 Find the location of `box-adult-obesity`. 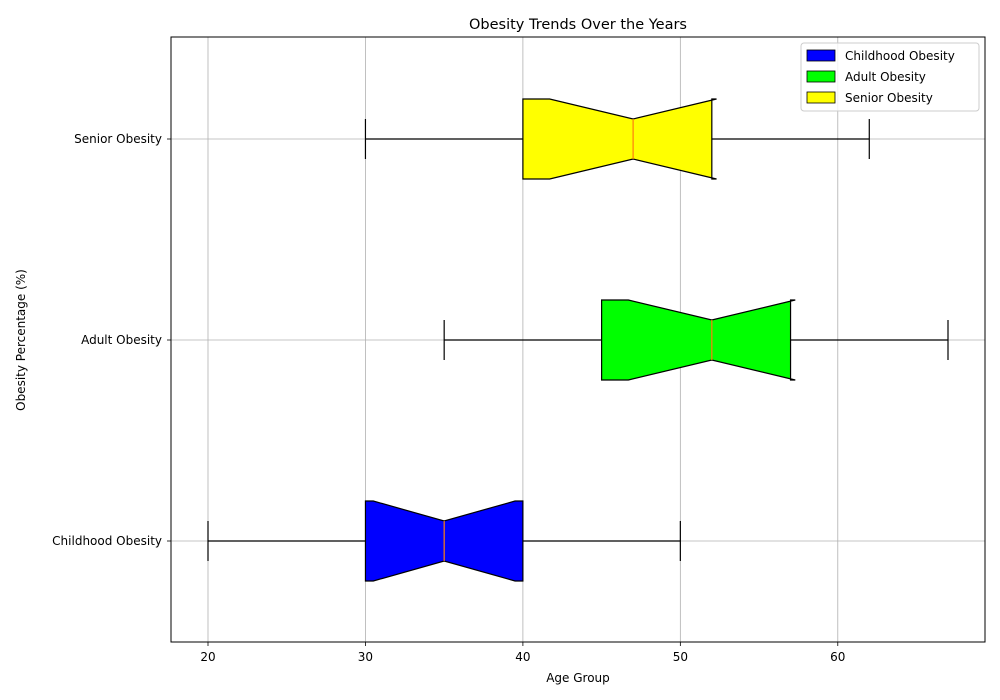

box-adult-obesity is located at coordinates (696, 340).